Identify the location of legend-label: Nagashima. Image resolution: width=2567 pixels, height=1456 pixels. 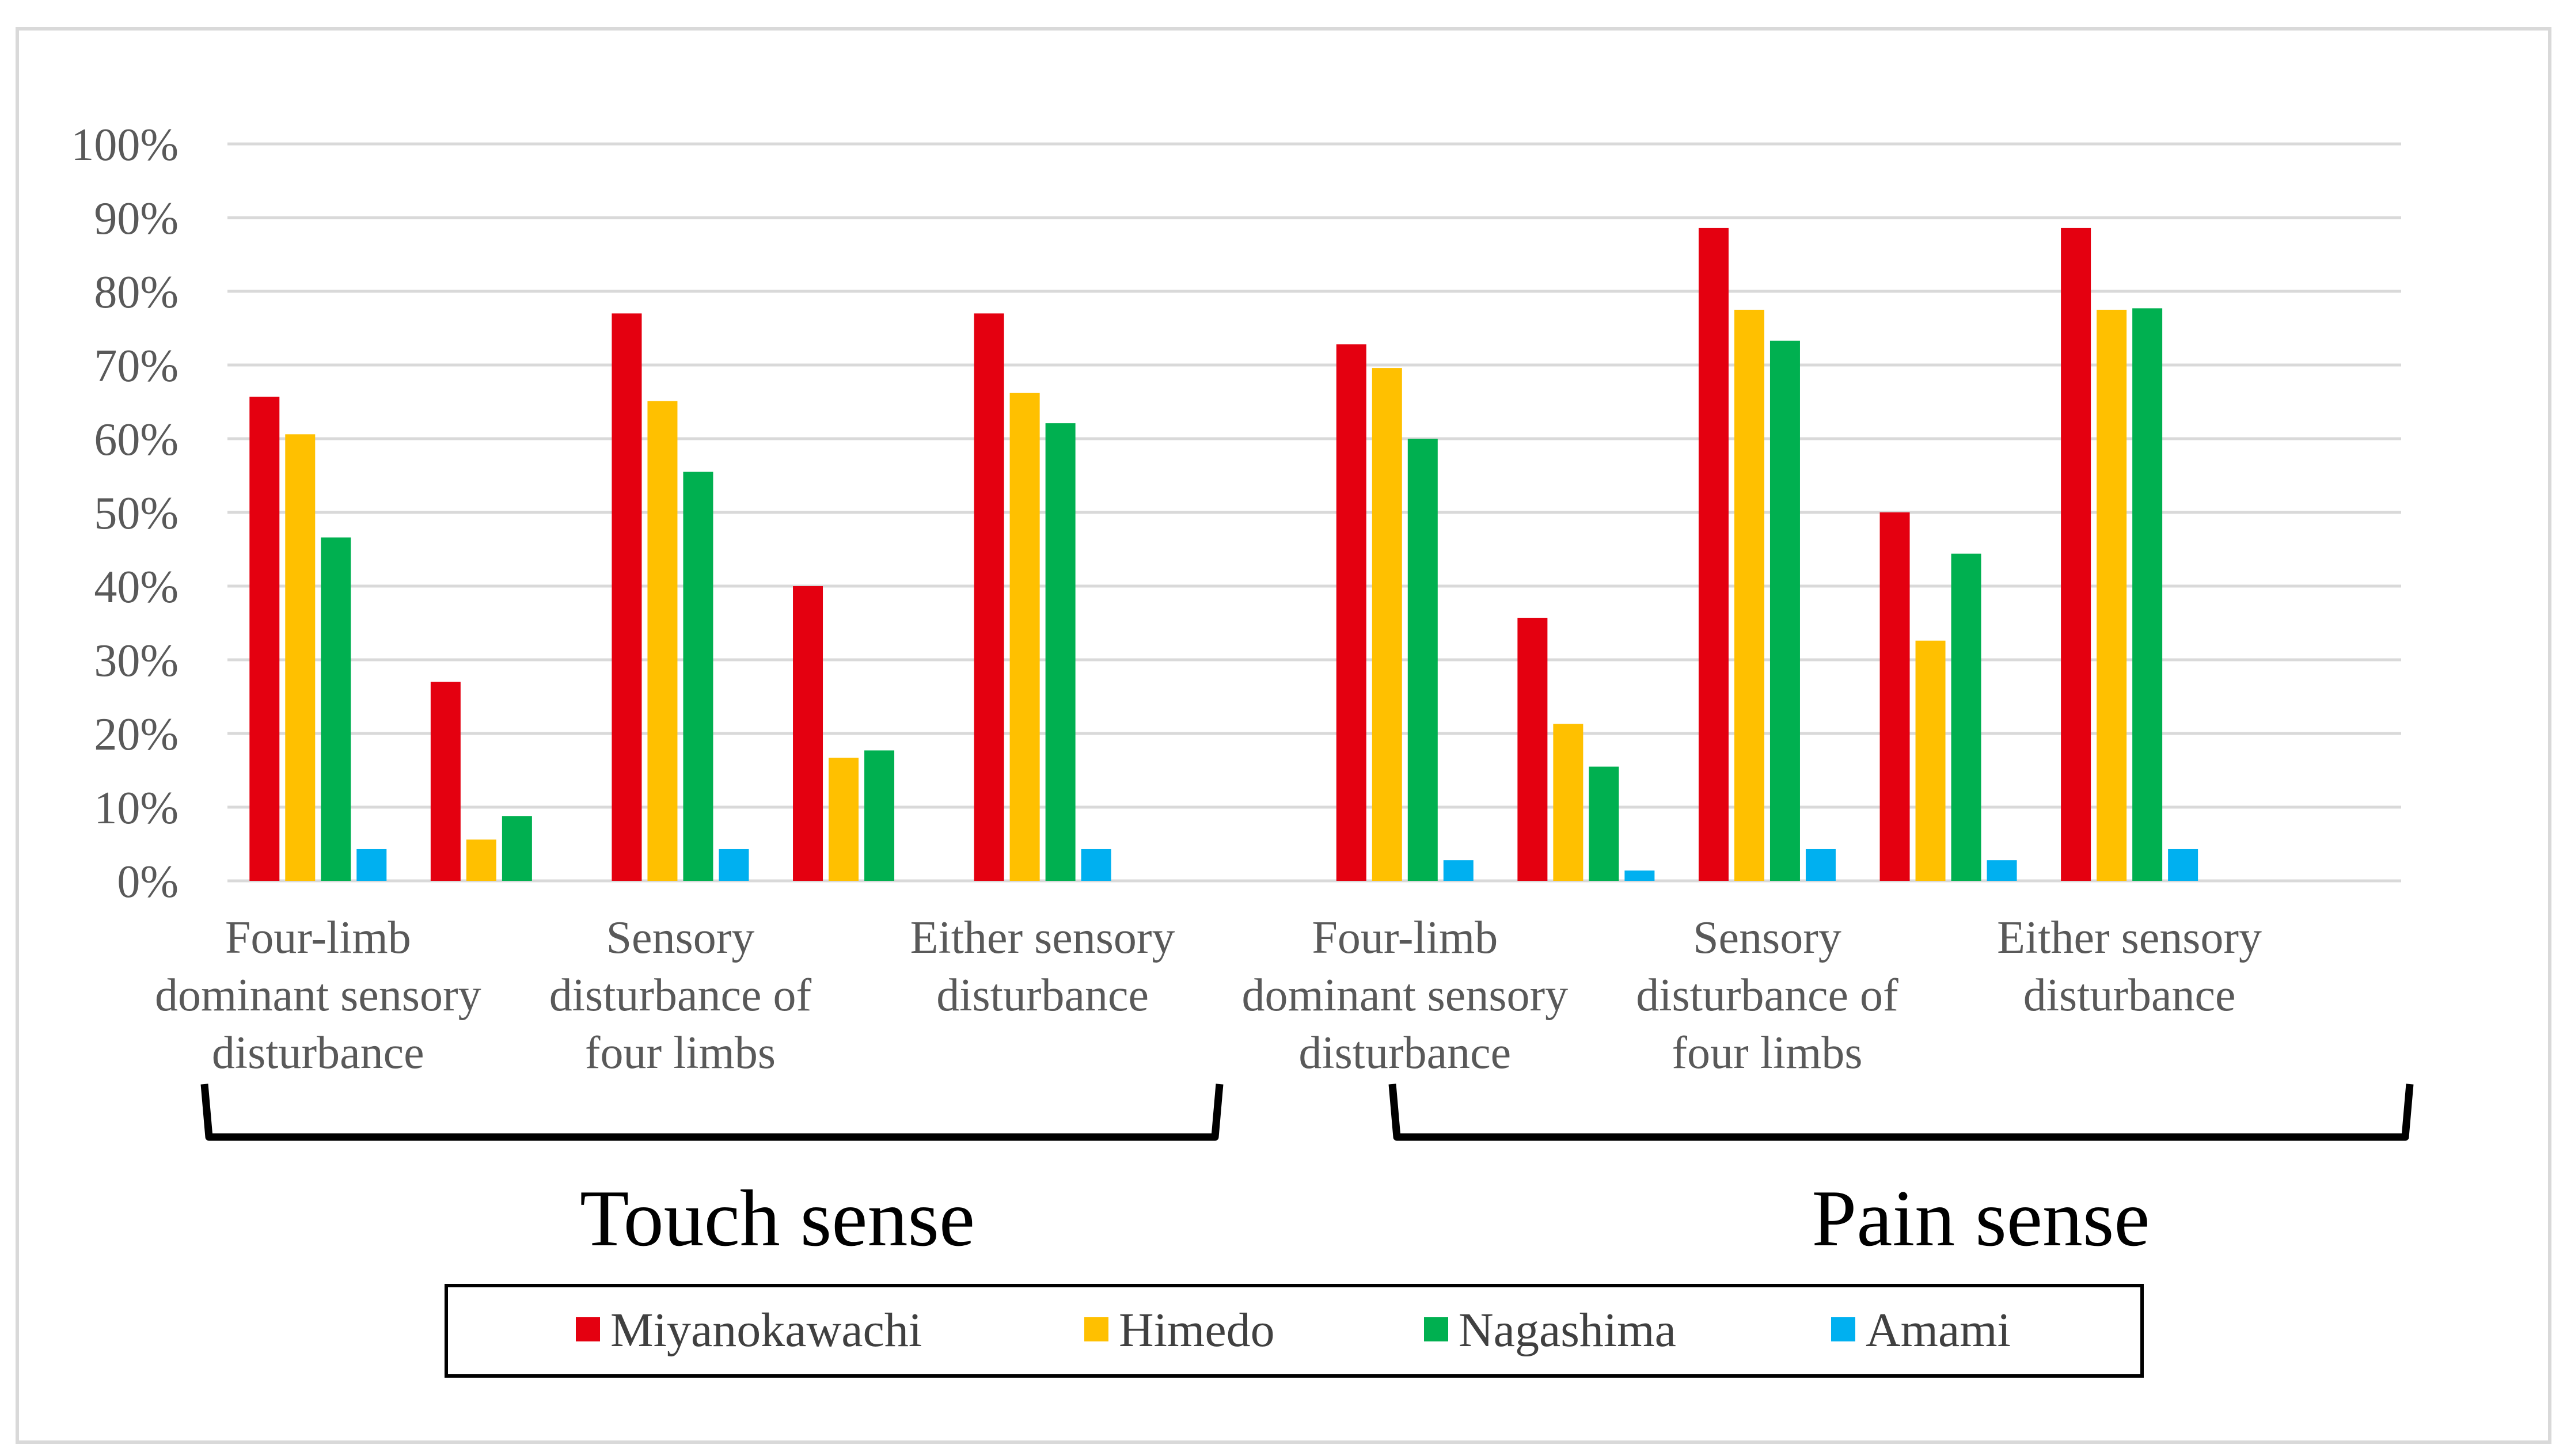
(1567, 1330).